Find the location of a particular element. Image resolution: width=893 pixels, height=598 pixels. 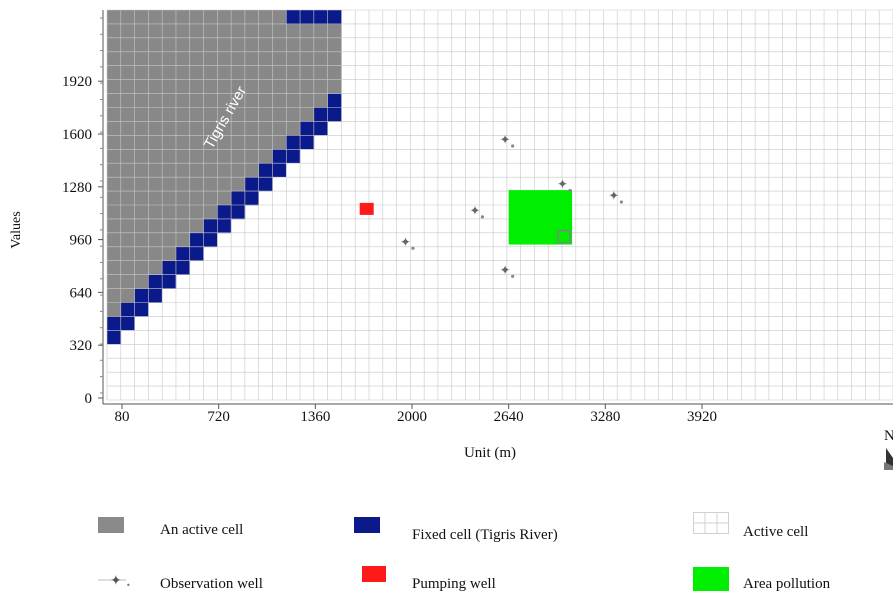

legend-label-pumping-well: Pumping well is located at coordinates (454, 584).